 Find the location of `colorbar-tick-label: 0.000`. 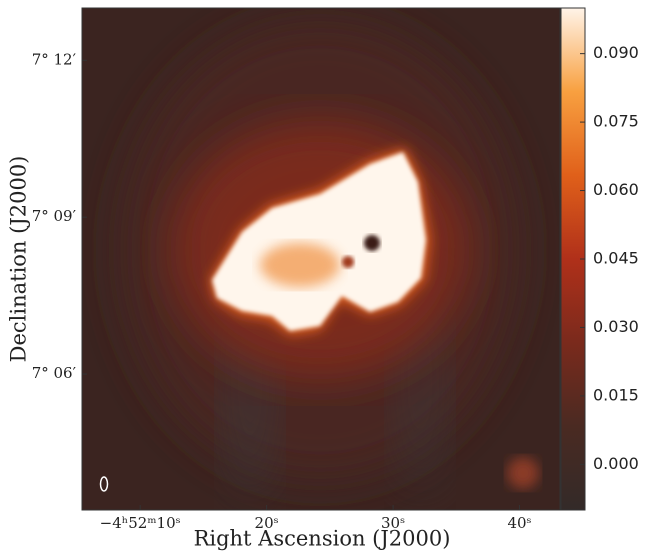

colorbar-tick-label: 0.000 is located at coordinates (616, 463).